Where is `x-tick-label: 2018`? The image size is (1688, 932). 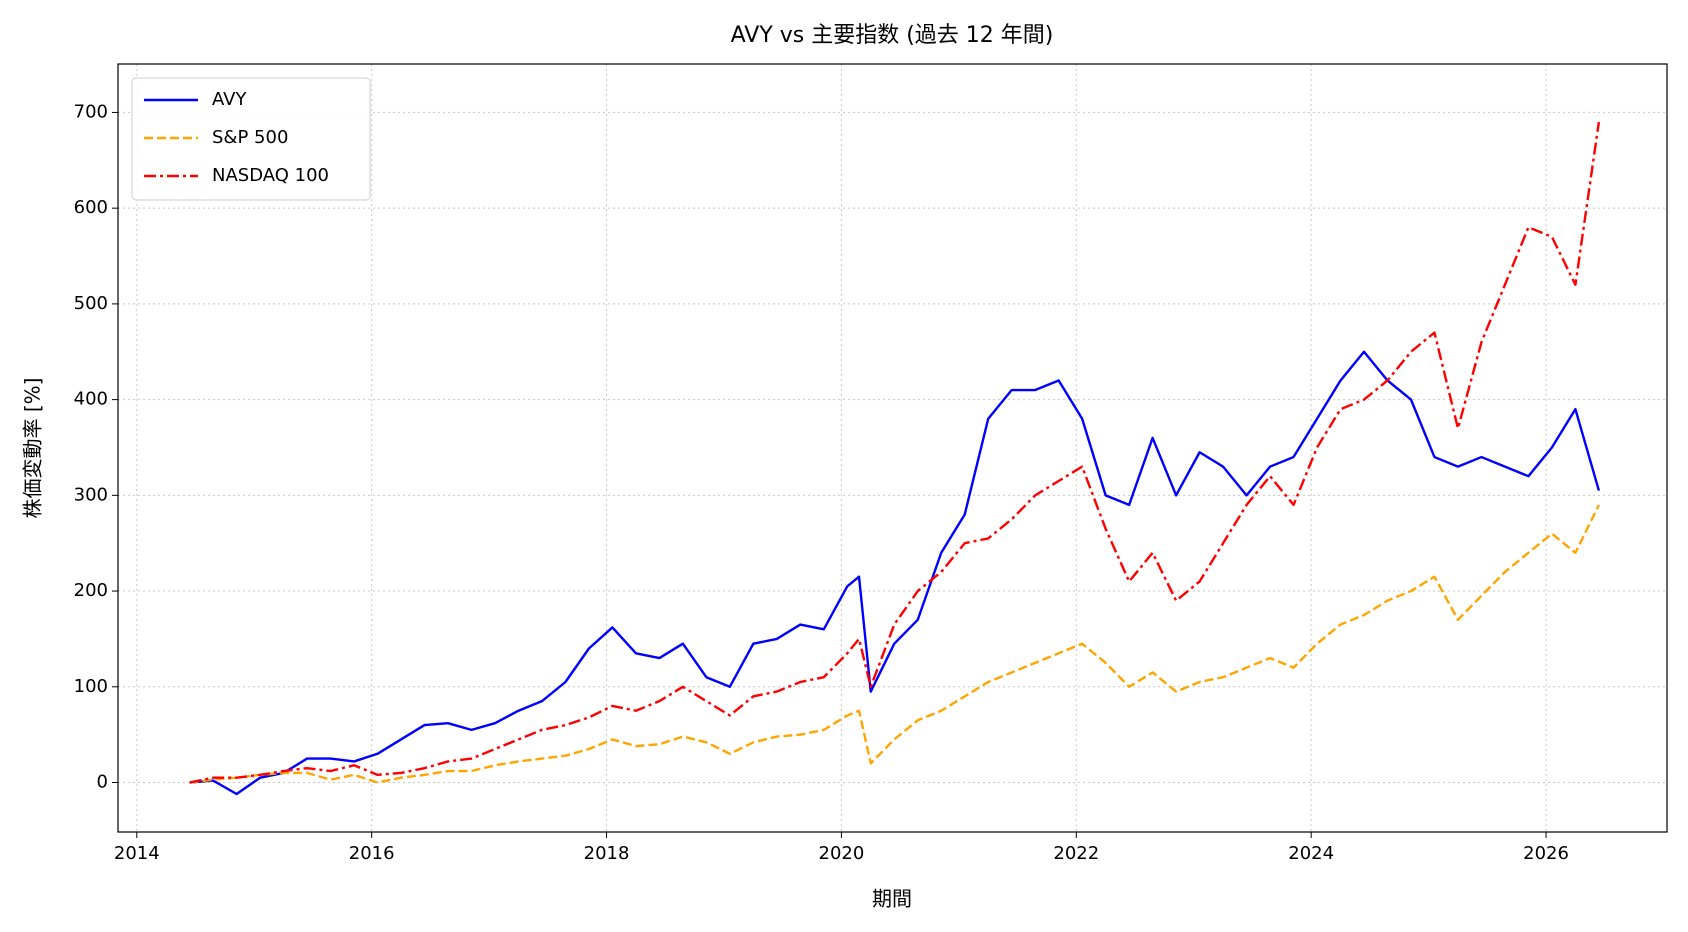
x-tick-label: 2018 is located at coordinates (607, 853).